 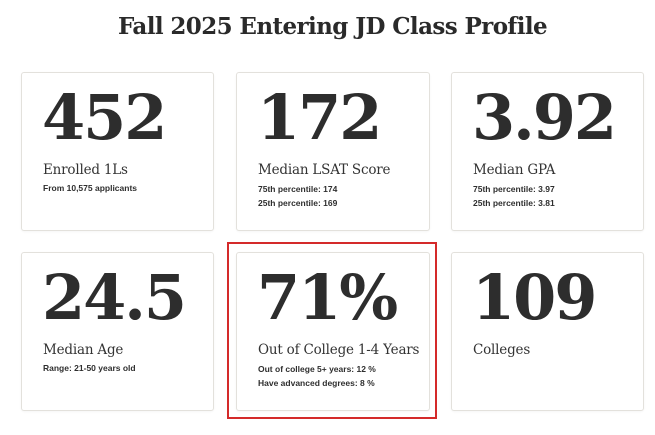 What do you see at coordinates (534, 297) in the screenshot?
I see `stat-value: 109` at bounding box center [534, 297].